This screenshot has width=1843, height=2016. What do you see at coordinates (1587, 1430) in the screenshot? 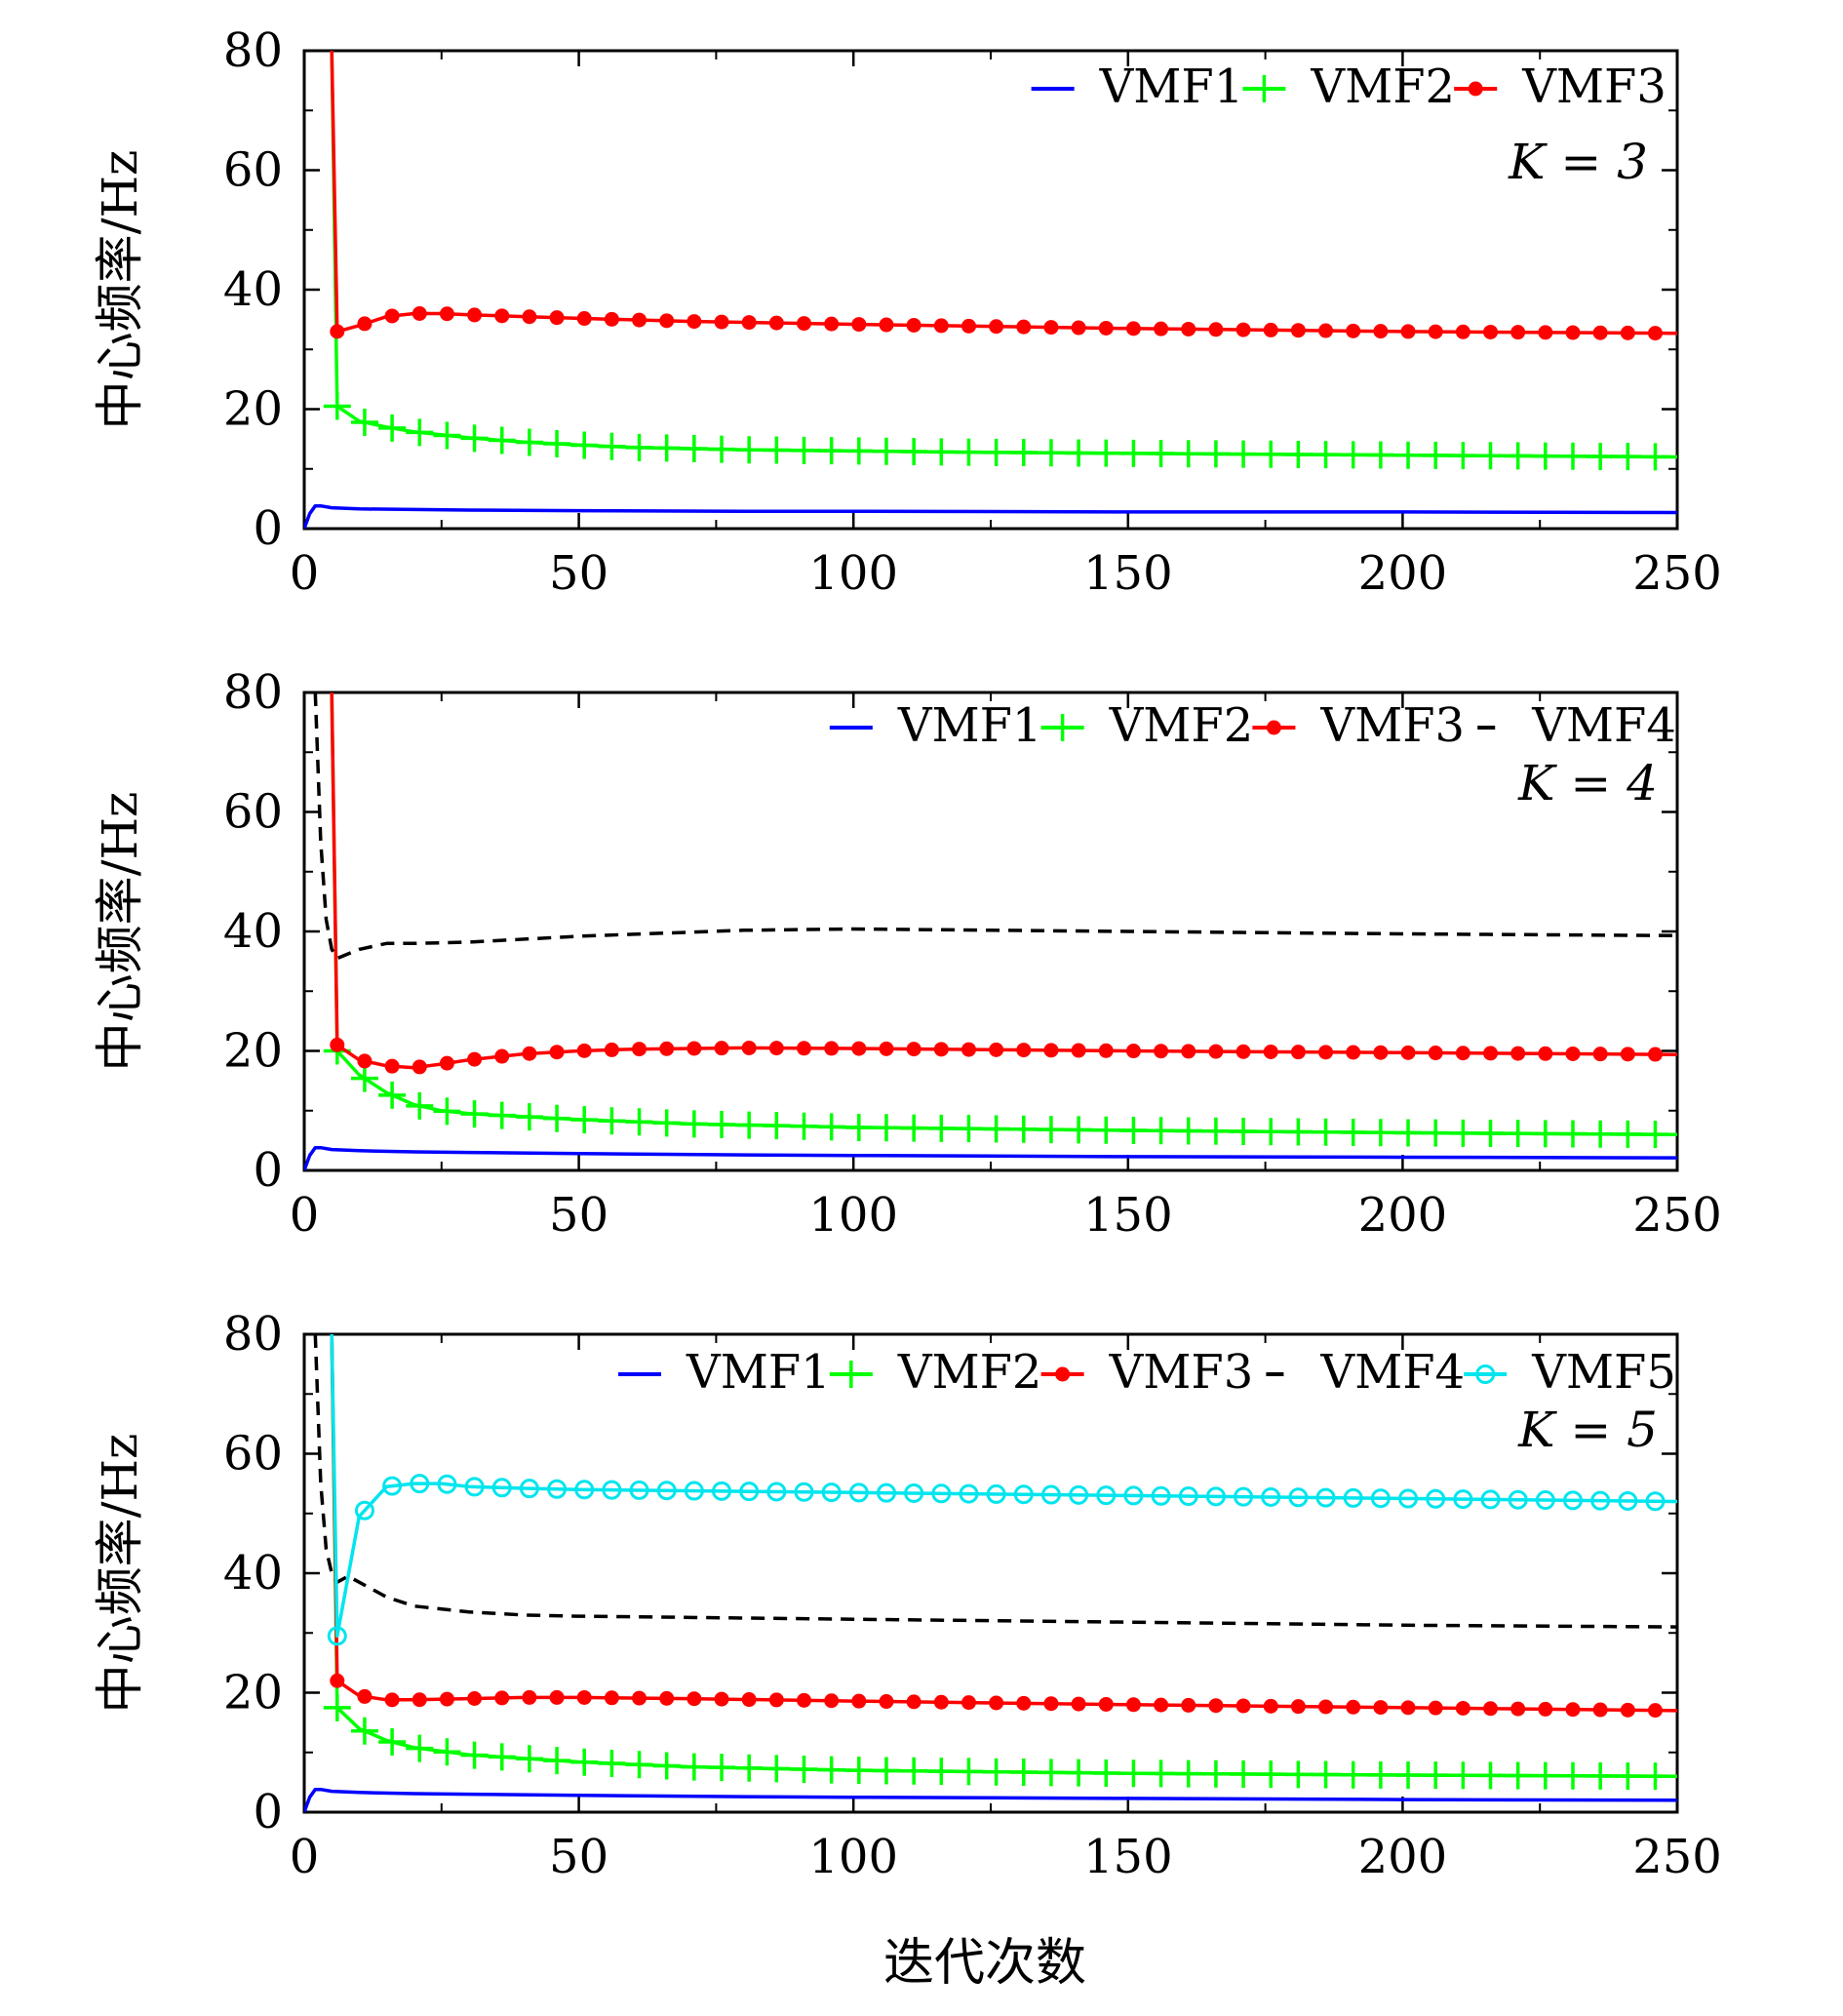
I see `k-annotation: K = 5` at bounding box center [1587, 1430].